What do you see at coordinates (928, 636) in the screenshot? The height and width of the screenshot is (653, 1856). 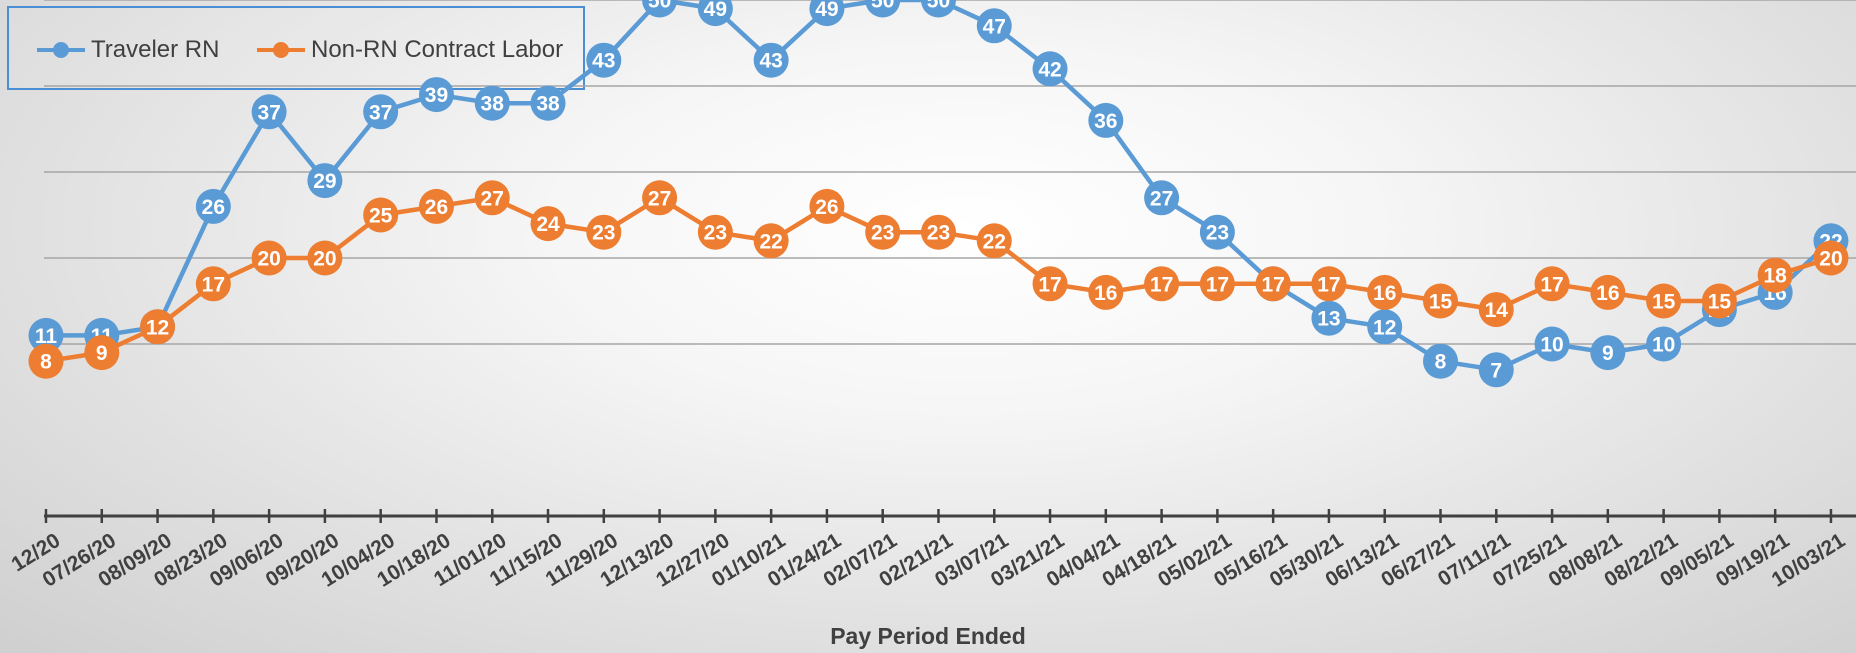 I see `x-axis-title: Pay Period Ended` at bounding box center [928, 636].